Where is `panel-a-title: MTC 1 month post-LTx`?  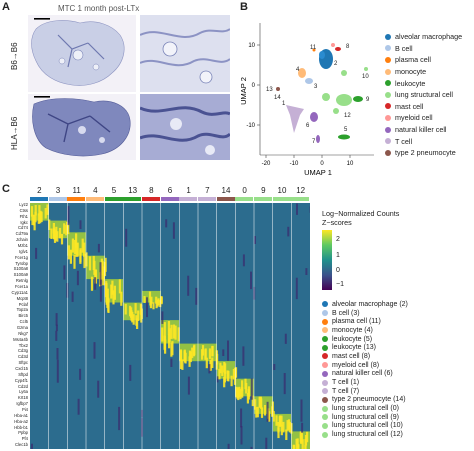
panel-a-title: MTC 1 month post-LTx is located at coordinates (99, 8).